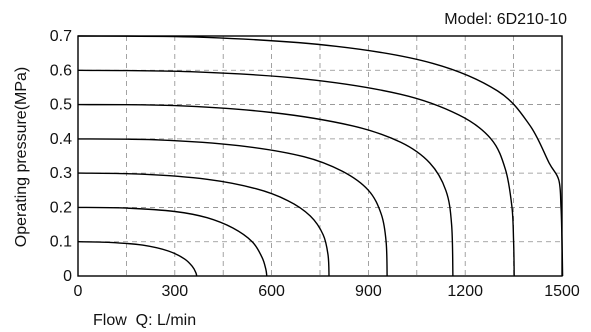 This screenshot has height=332, width=591. Describe the element at coordinates (67, 276) in the screenshot. I see `y-tick-label: 0` at that location.